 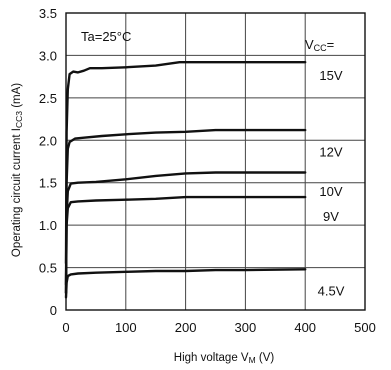 I want to click on series-line-4.5V, so click(x=185, y=283).